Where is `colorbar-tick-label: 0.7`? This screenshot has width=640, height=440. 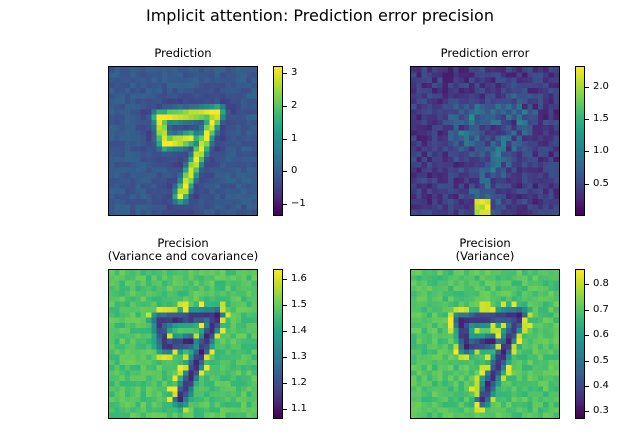
colorbar-tick-label: 0.7 is located at coordinates (601, 309).